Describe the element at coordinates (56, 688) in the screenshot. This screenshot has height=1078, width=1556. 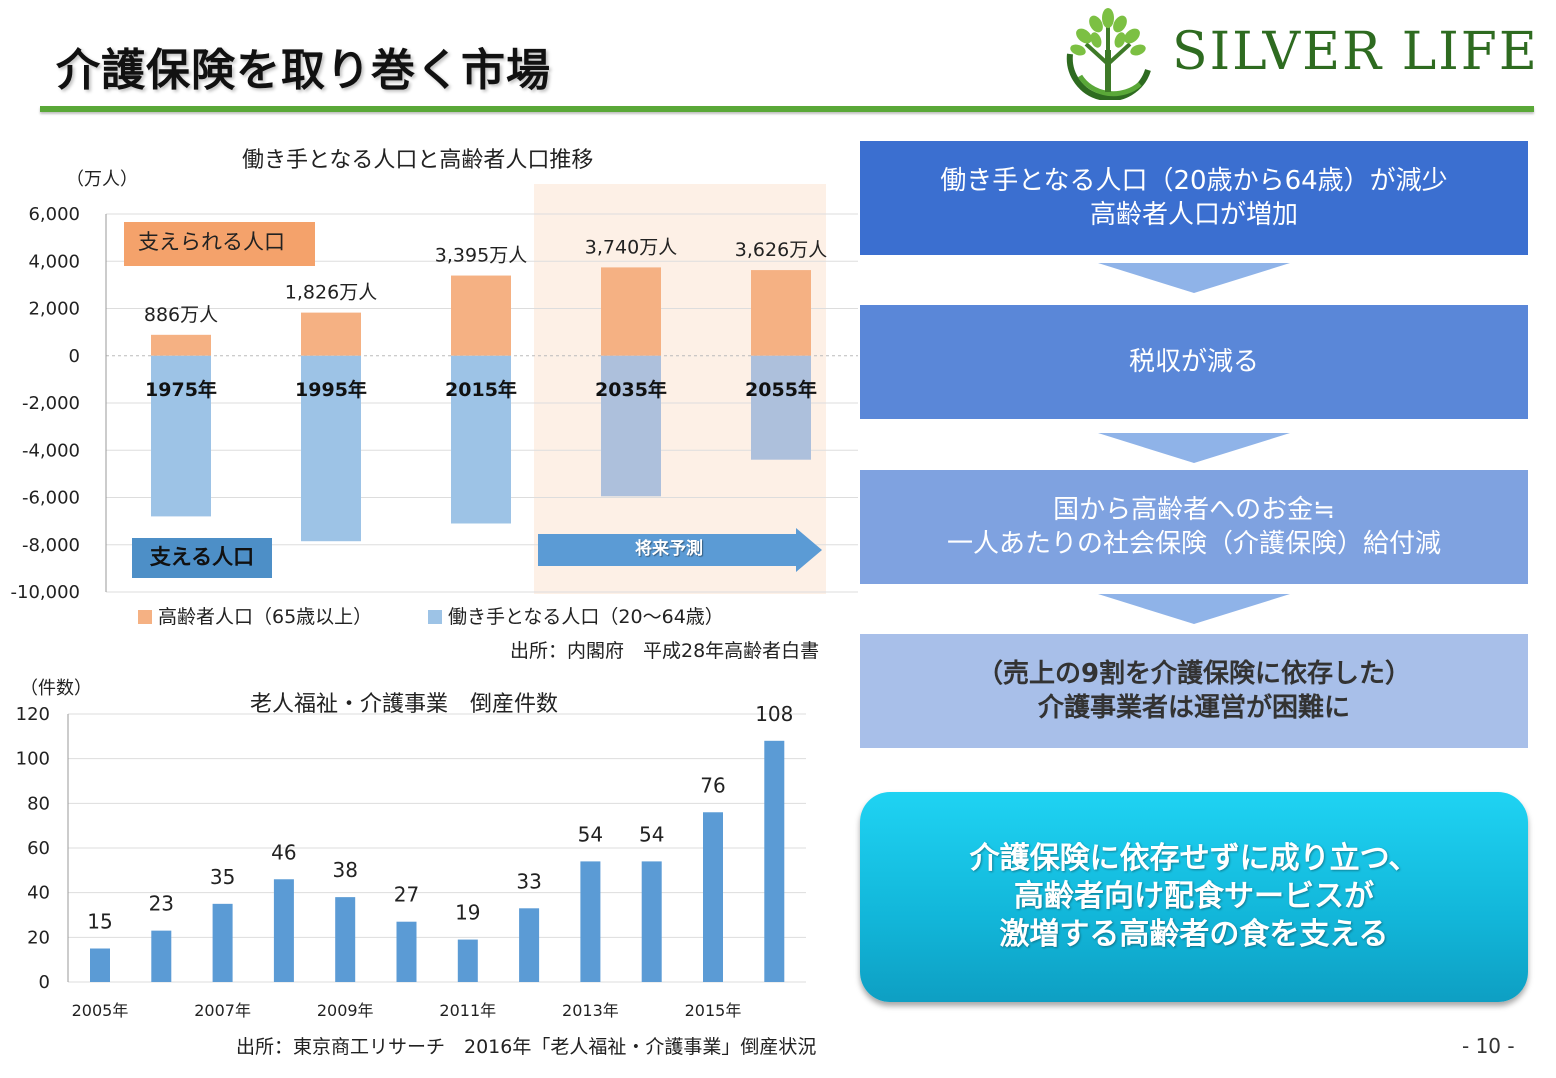
I see `bankruptcy-chart-unit: （件数）` at that location.